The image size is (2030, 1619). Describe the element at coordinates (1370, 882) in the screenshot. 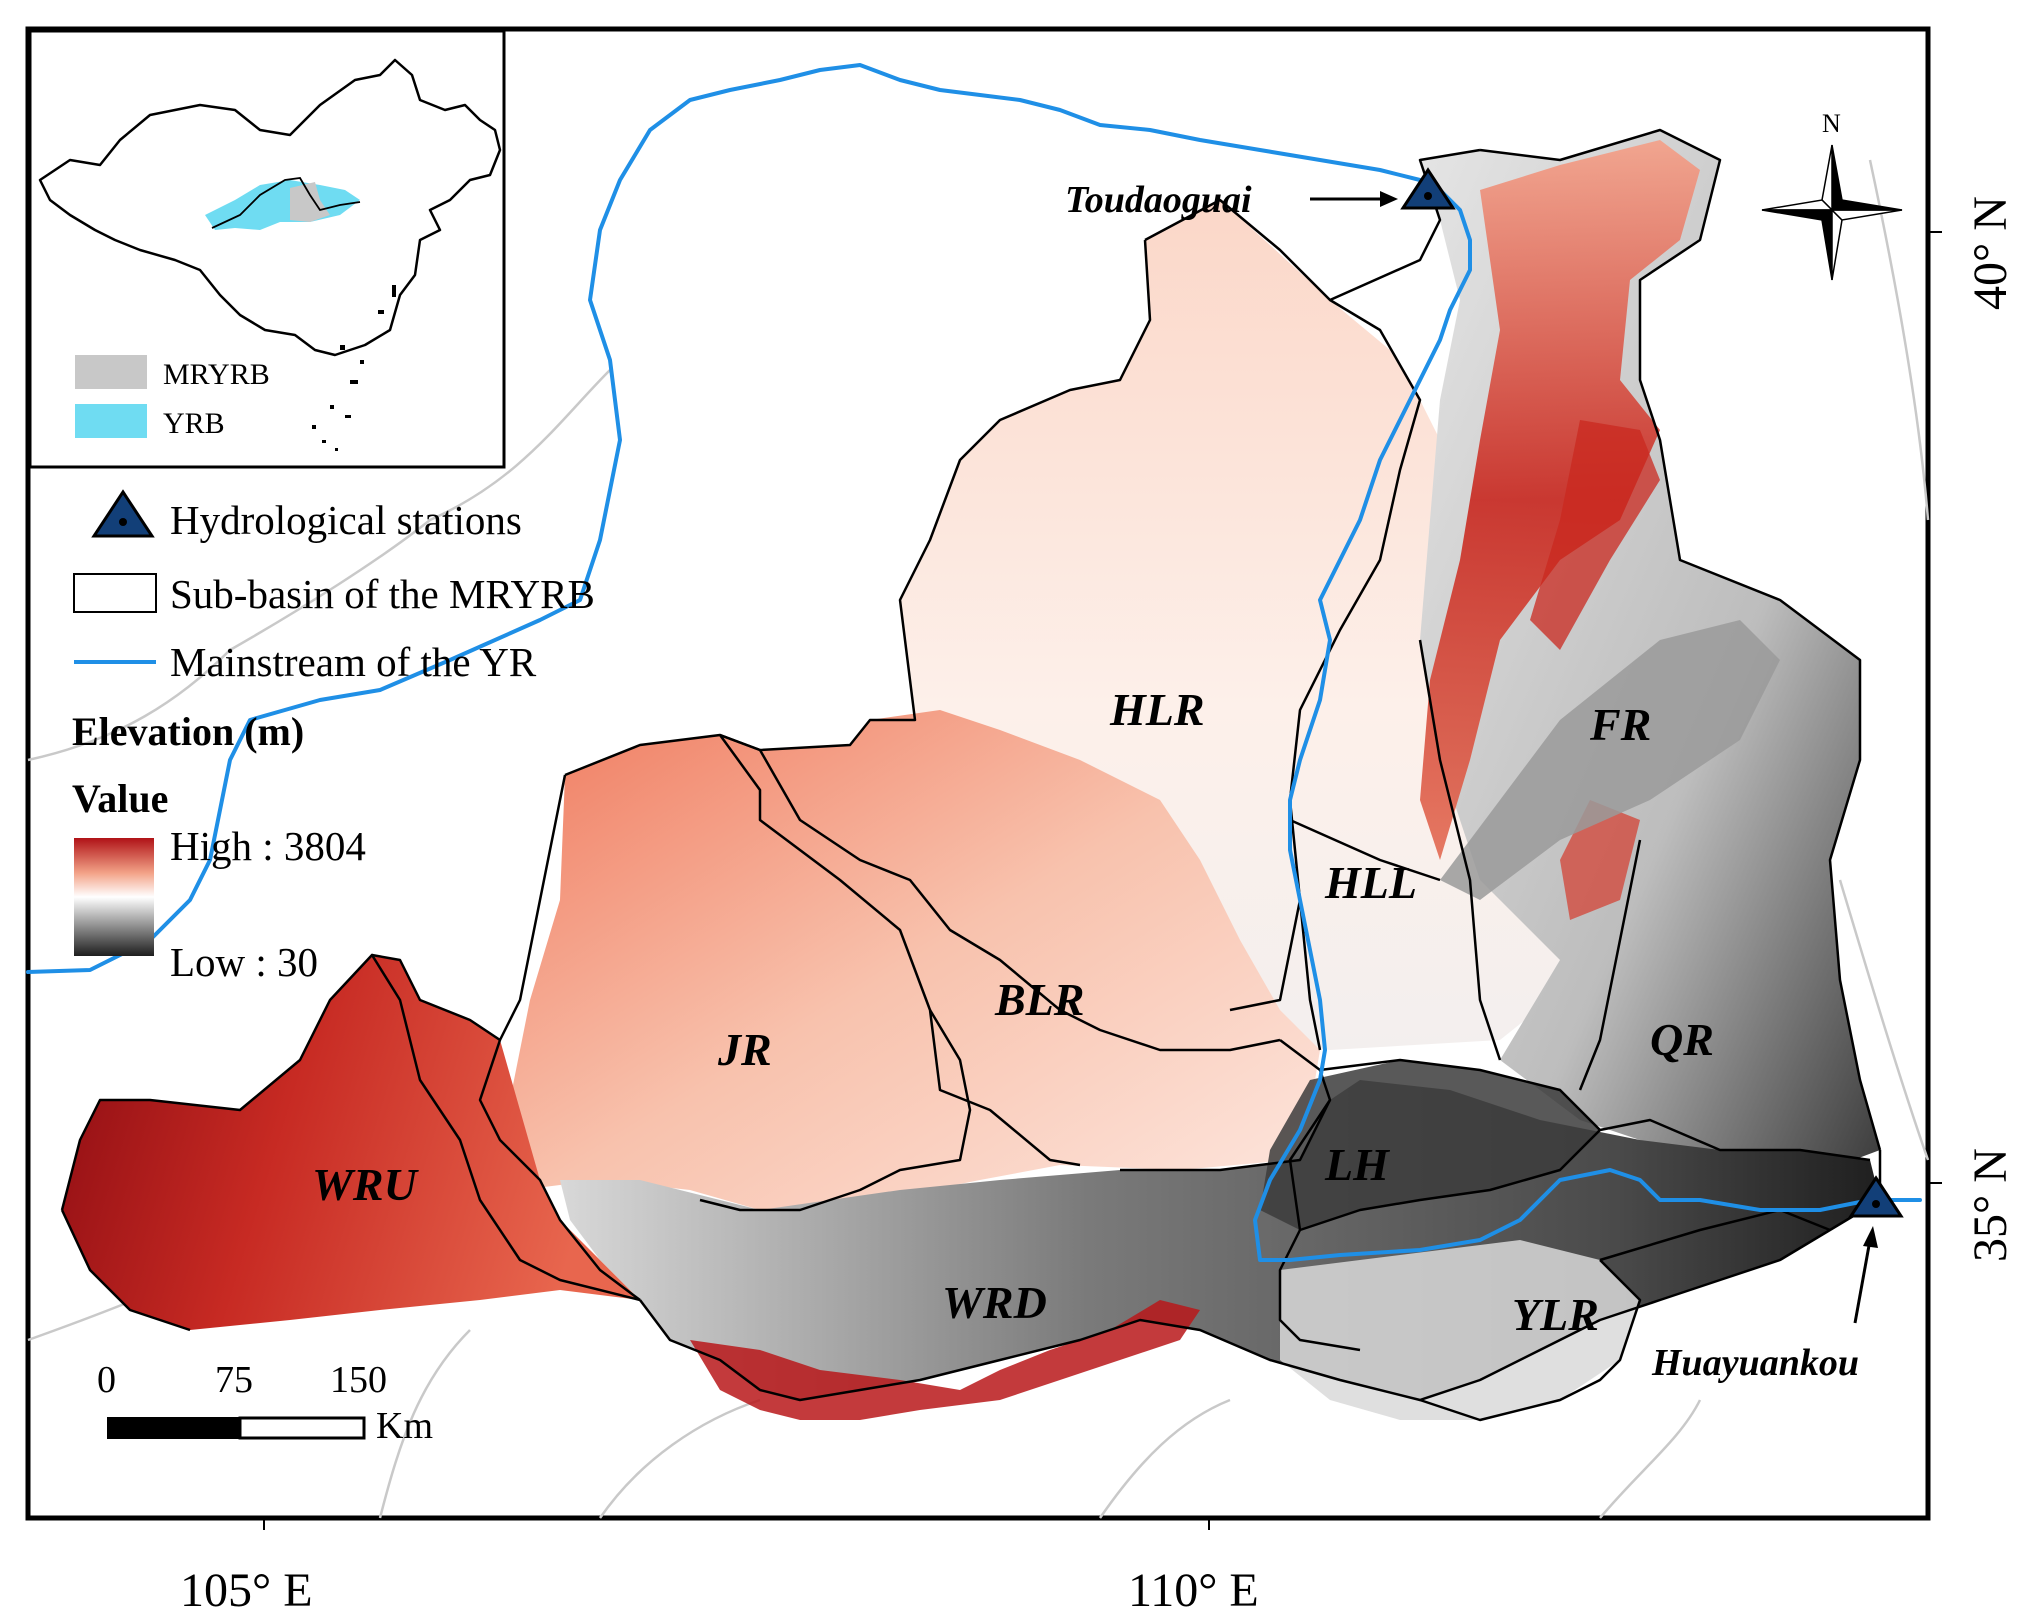

I see `subbasin-label-hll: HLL` at that location.